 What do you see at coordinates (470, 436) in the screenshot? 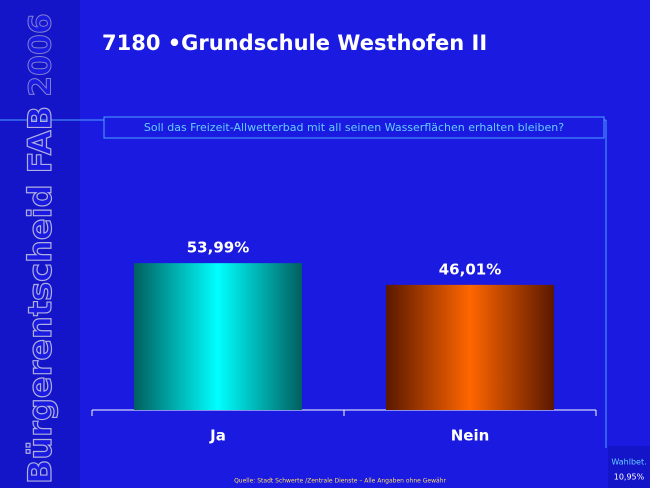
I see `category-label: Nein` at bounding box center [470, 436].